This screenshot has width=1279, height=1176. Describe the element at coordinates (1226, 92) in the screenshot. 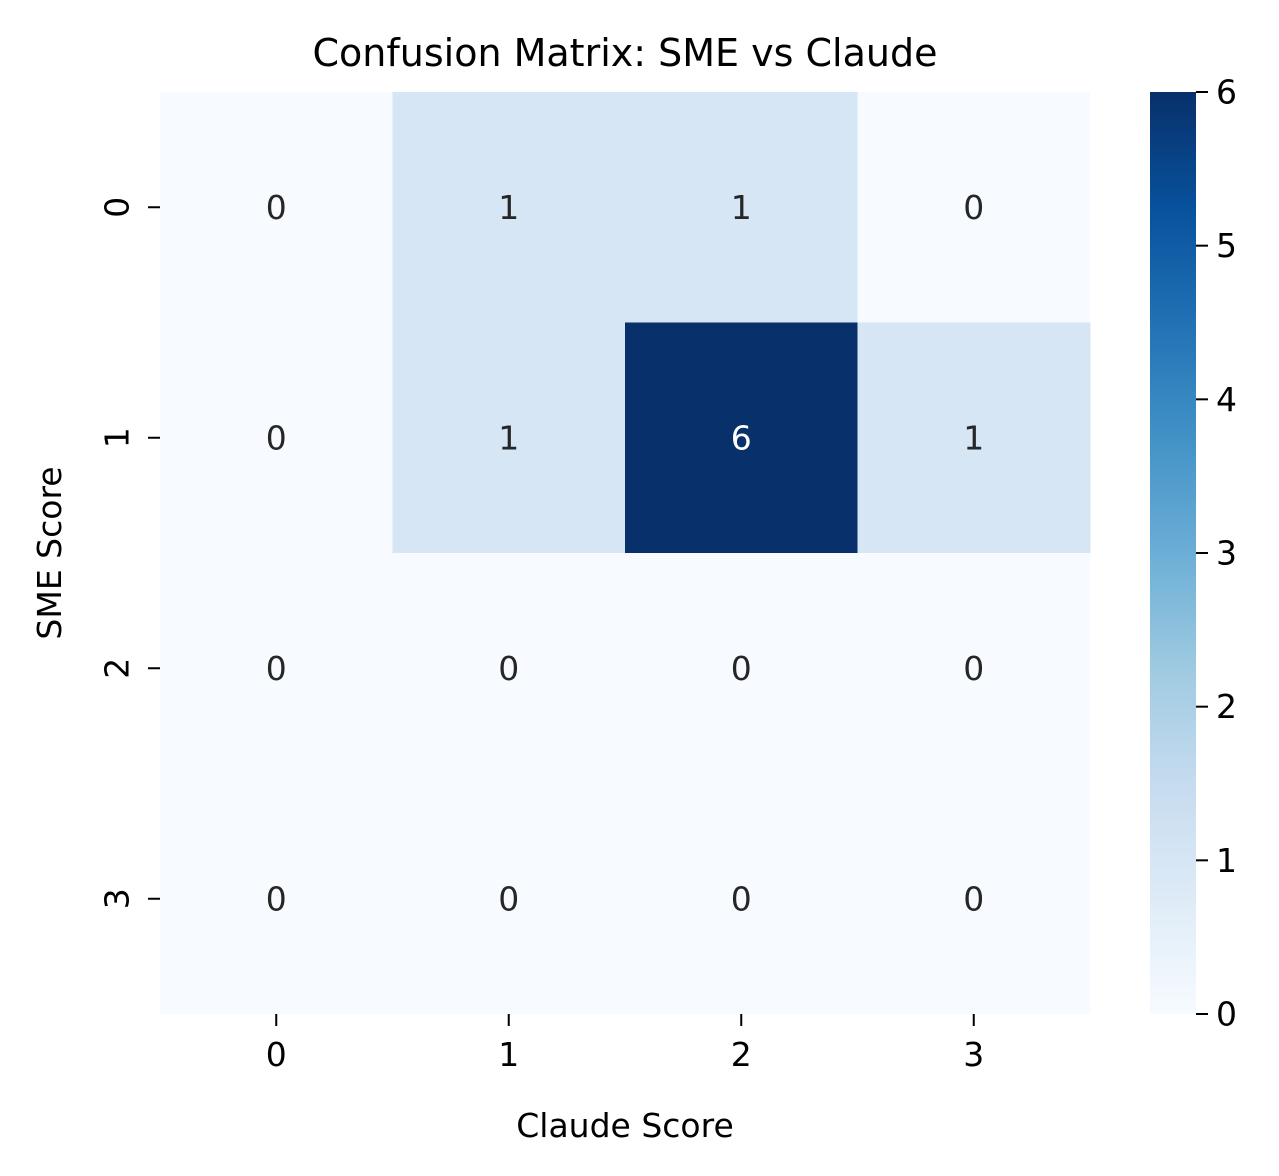

I see `colorbar-tick-label: 6` at that location.